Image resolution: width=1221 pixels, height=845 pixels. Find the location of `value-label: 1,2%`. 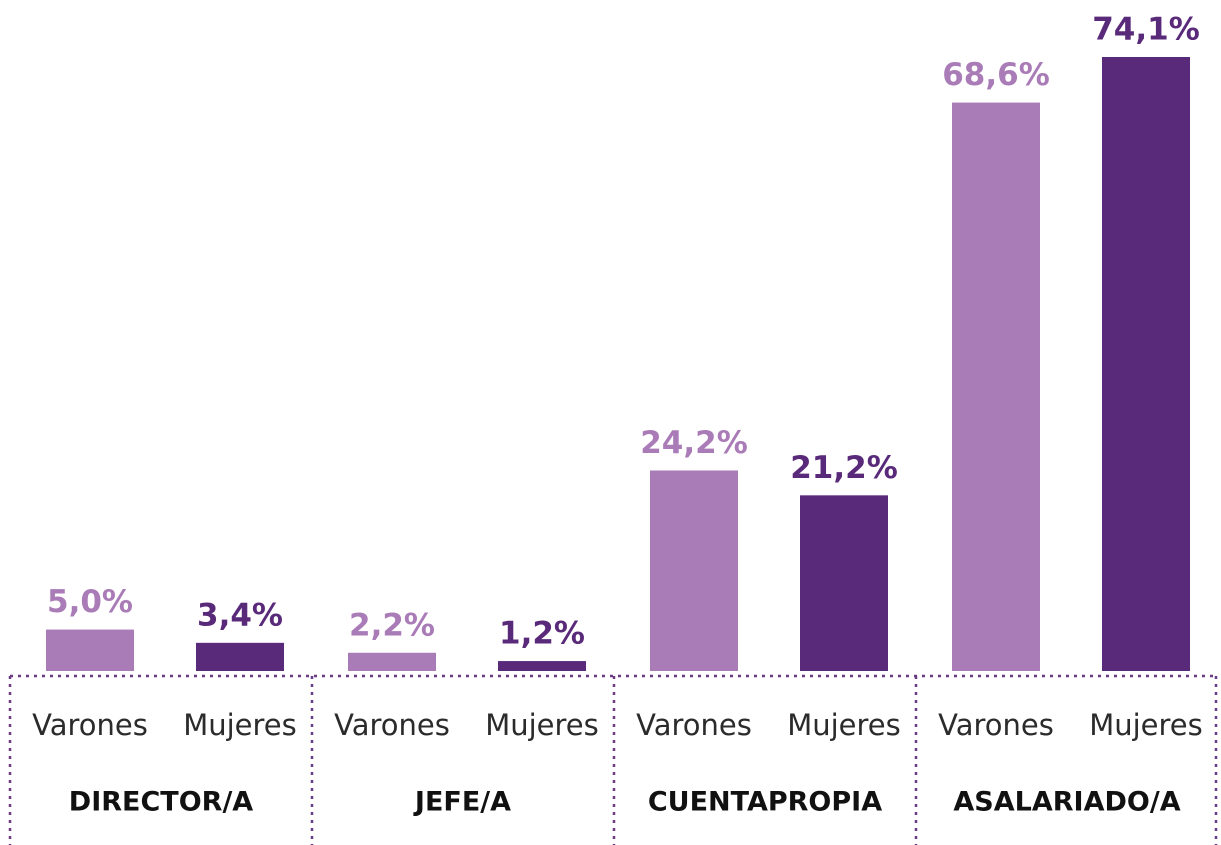

value-label: 1,2% is located at coordinates (542, 634).